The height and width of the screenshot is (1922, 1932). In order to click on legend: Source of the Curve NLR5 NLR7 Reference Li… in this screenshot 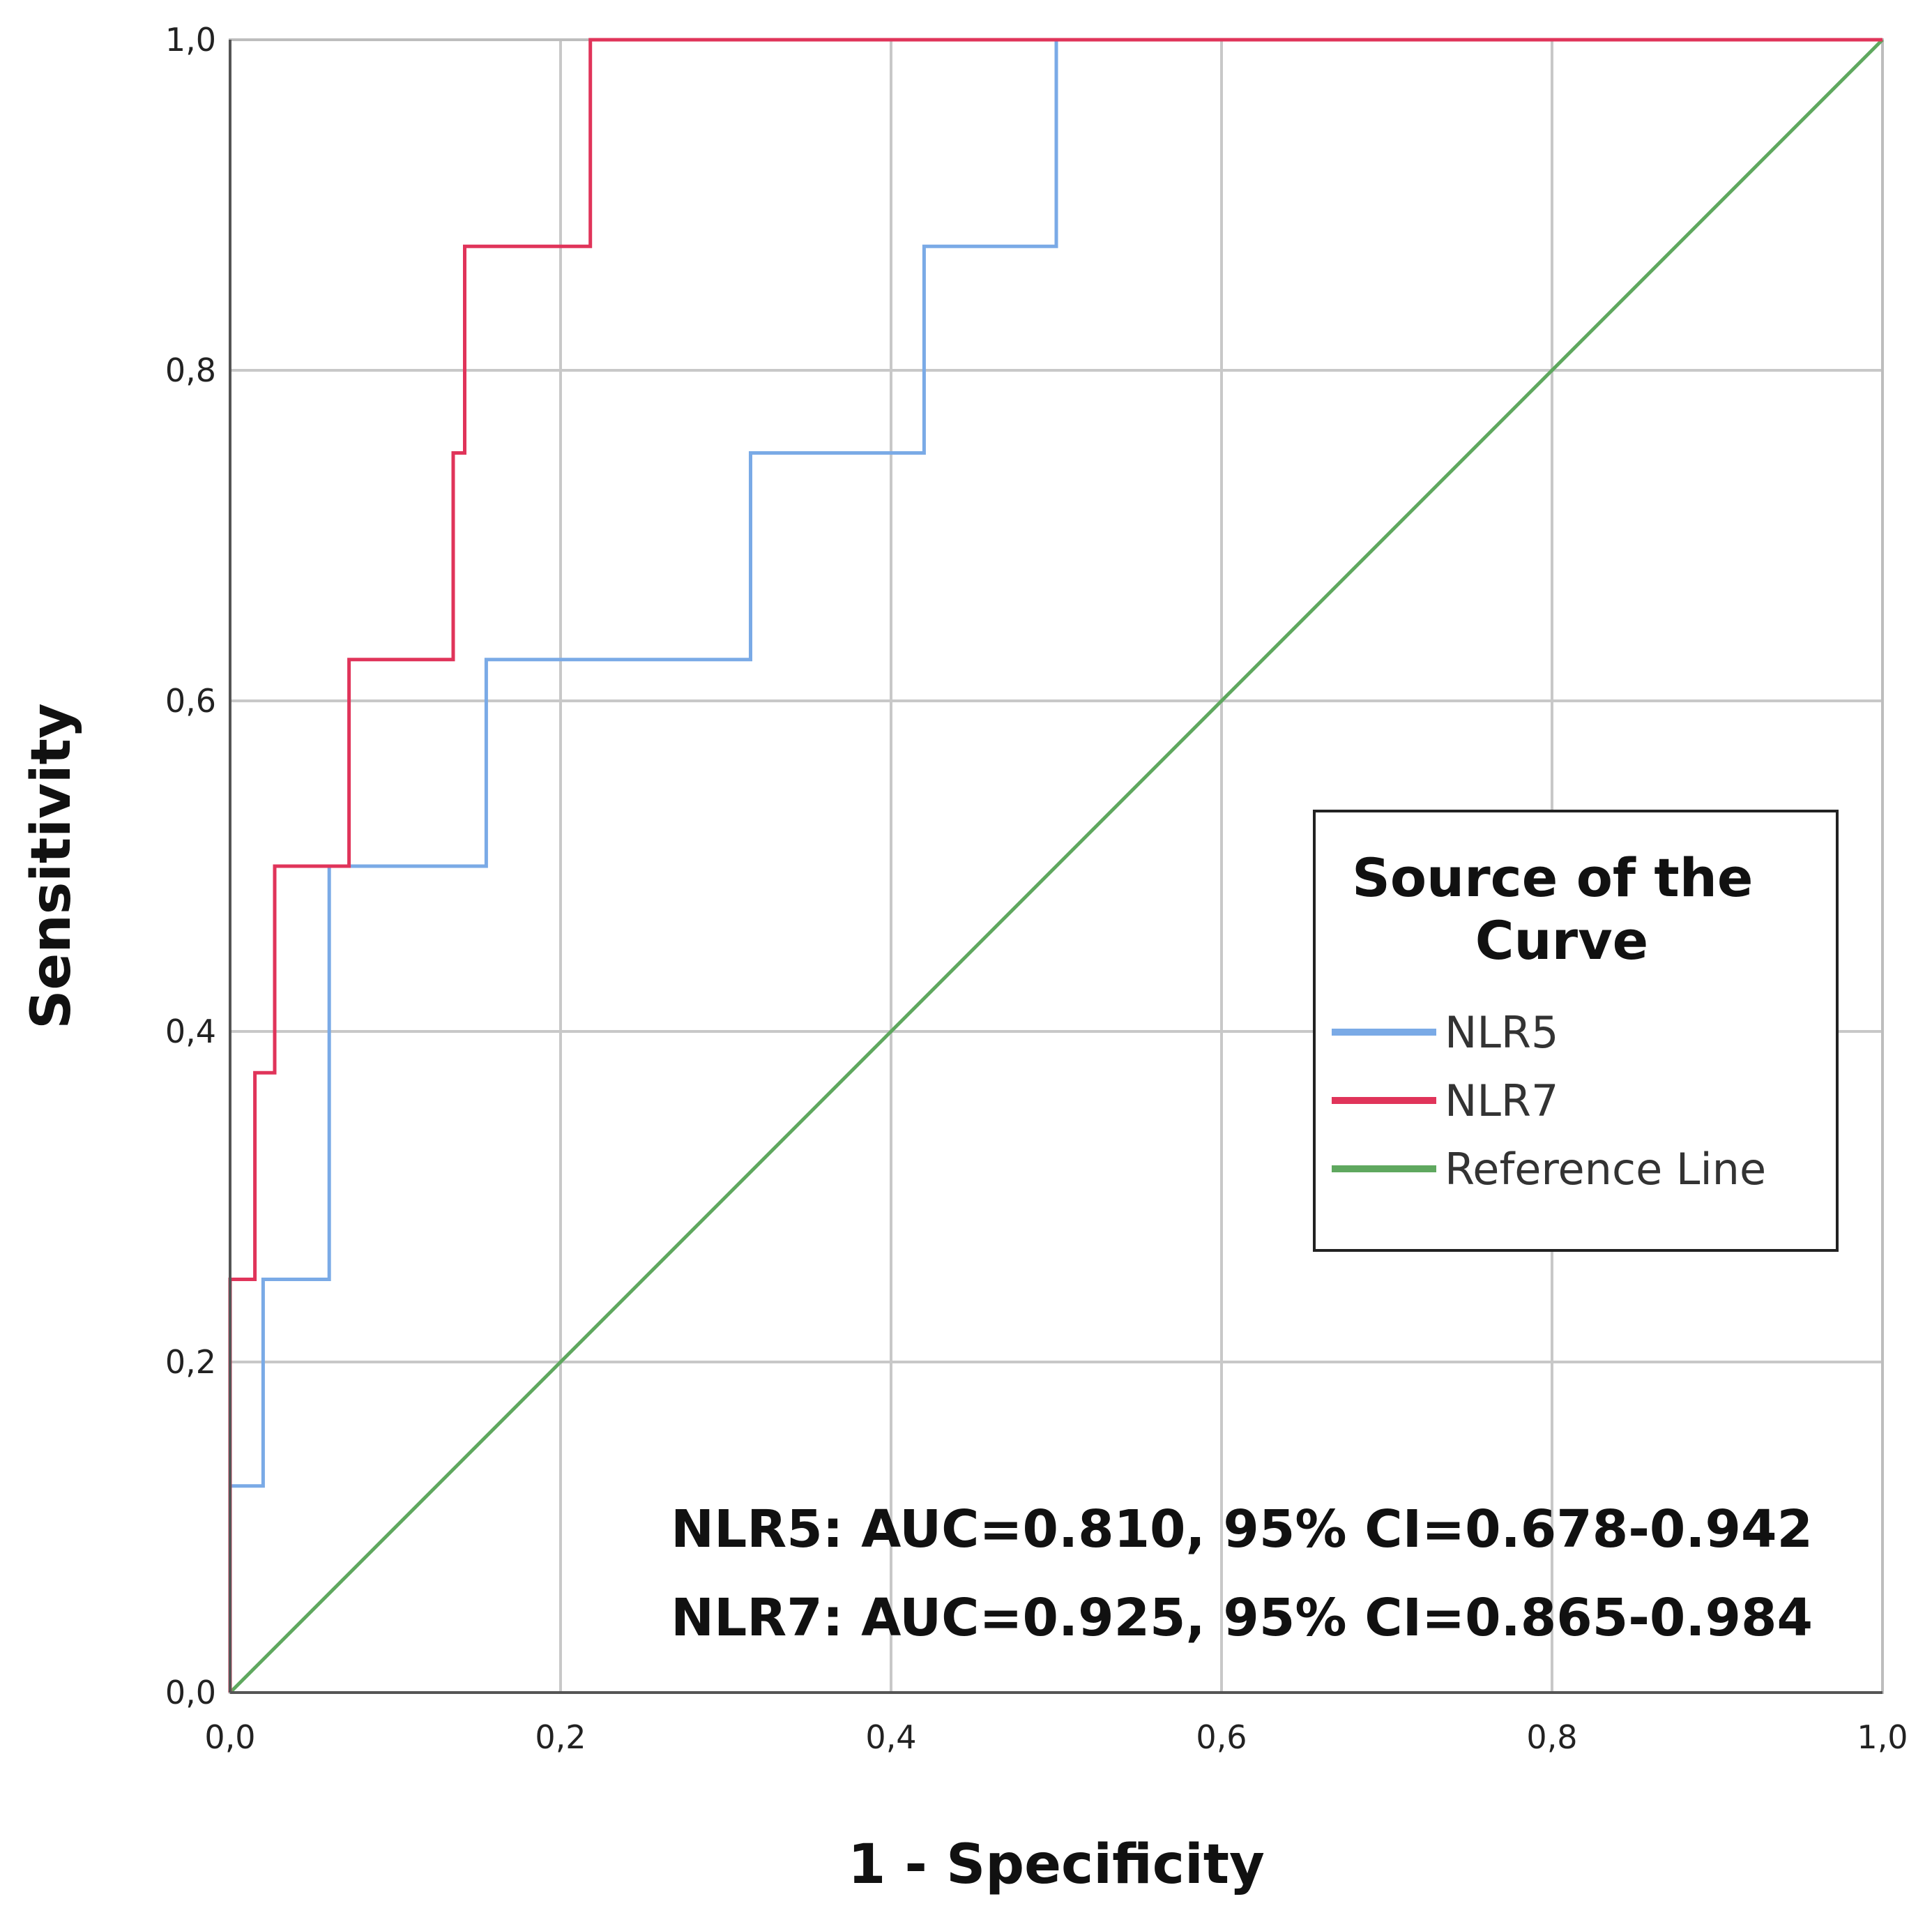, I will do `click(1576, 1031)`.